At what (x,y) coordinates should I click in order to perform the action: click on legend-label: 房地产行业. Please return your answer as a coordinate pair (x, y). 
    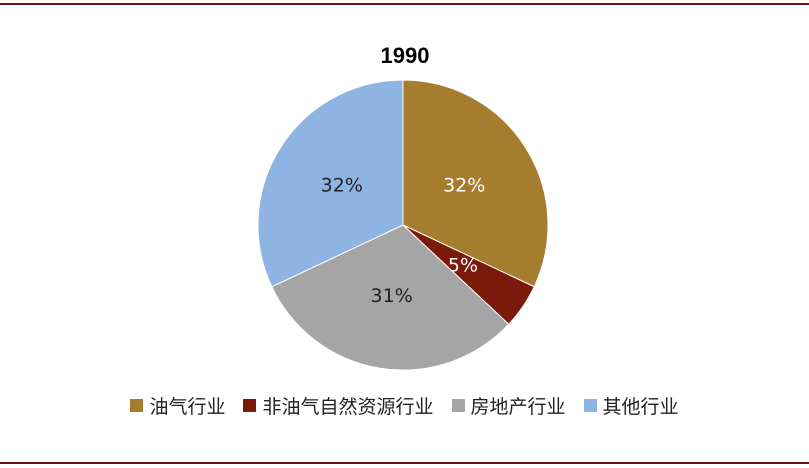
    Looking at the image, I should click on (518, 407).